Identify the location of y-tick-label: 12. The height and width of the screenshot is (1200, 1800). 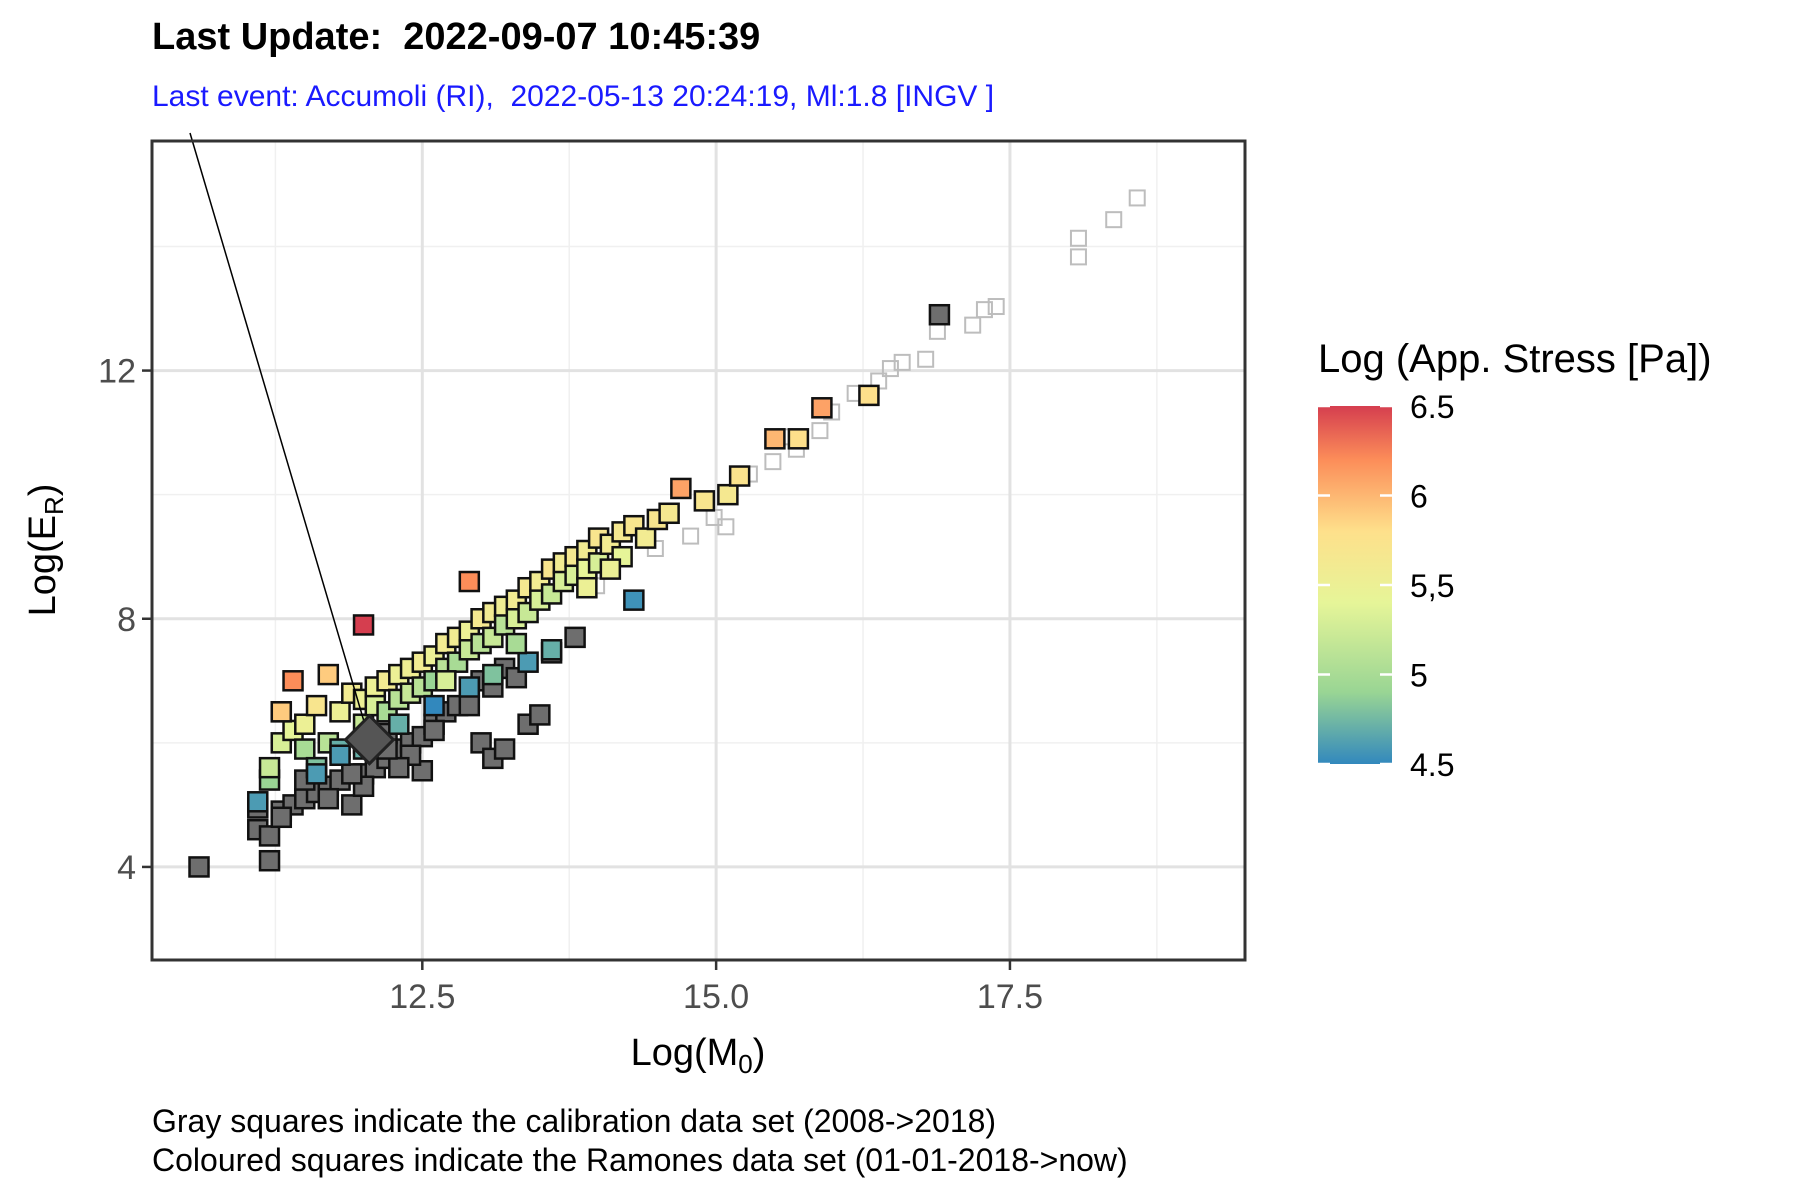
(117, 372).